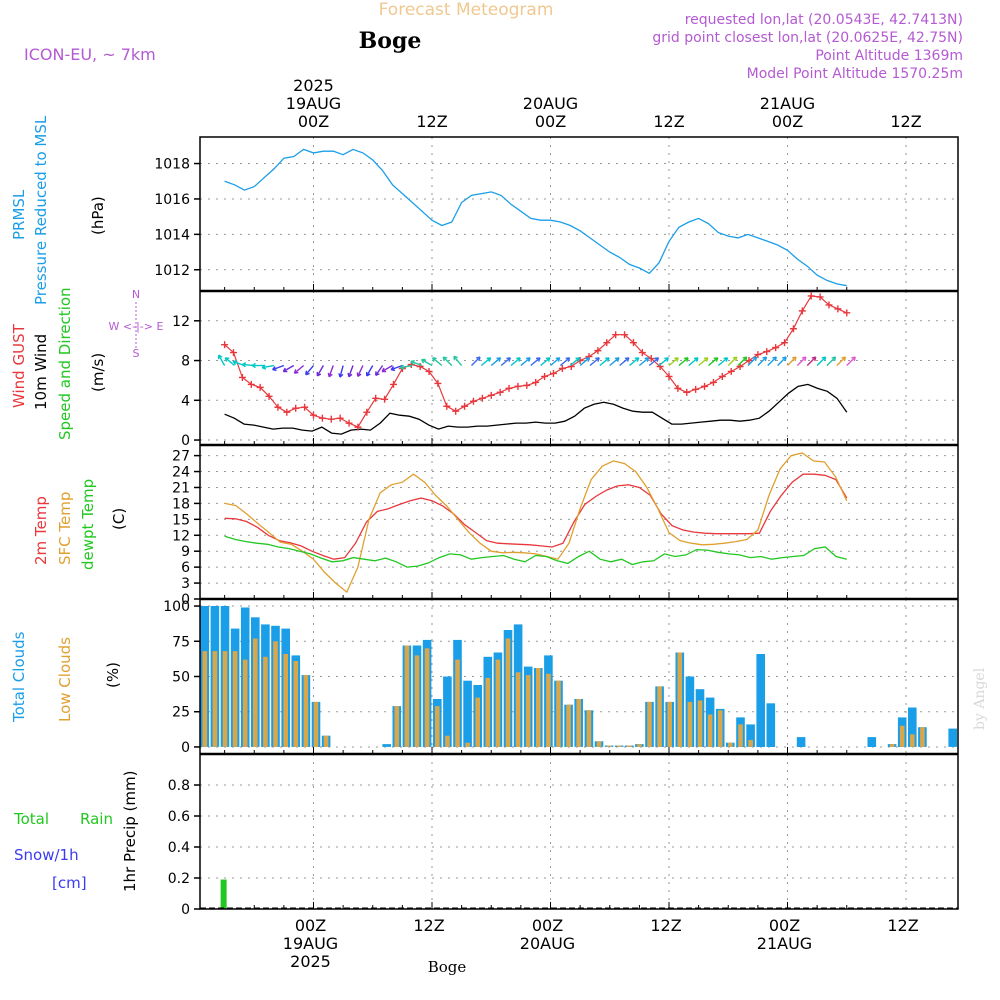 The height and width of the screenshot is (1000, 1000). I want to click on time-label-bottom: 00Z, so click(784, 925).